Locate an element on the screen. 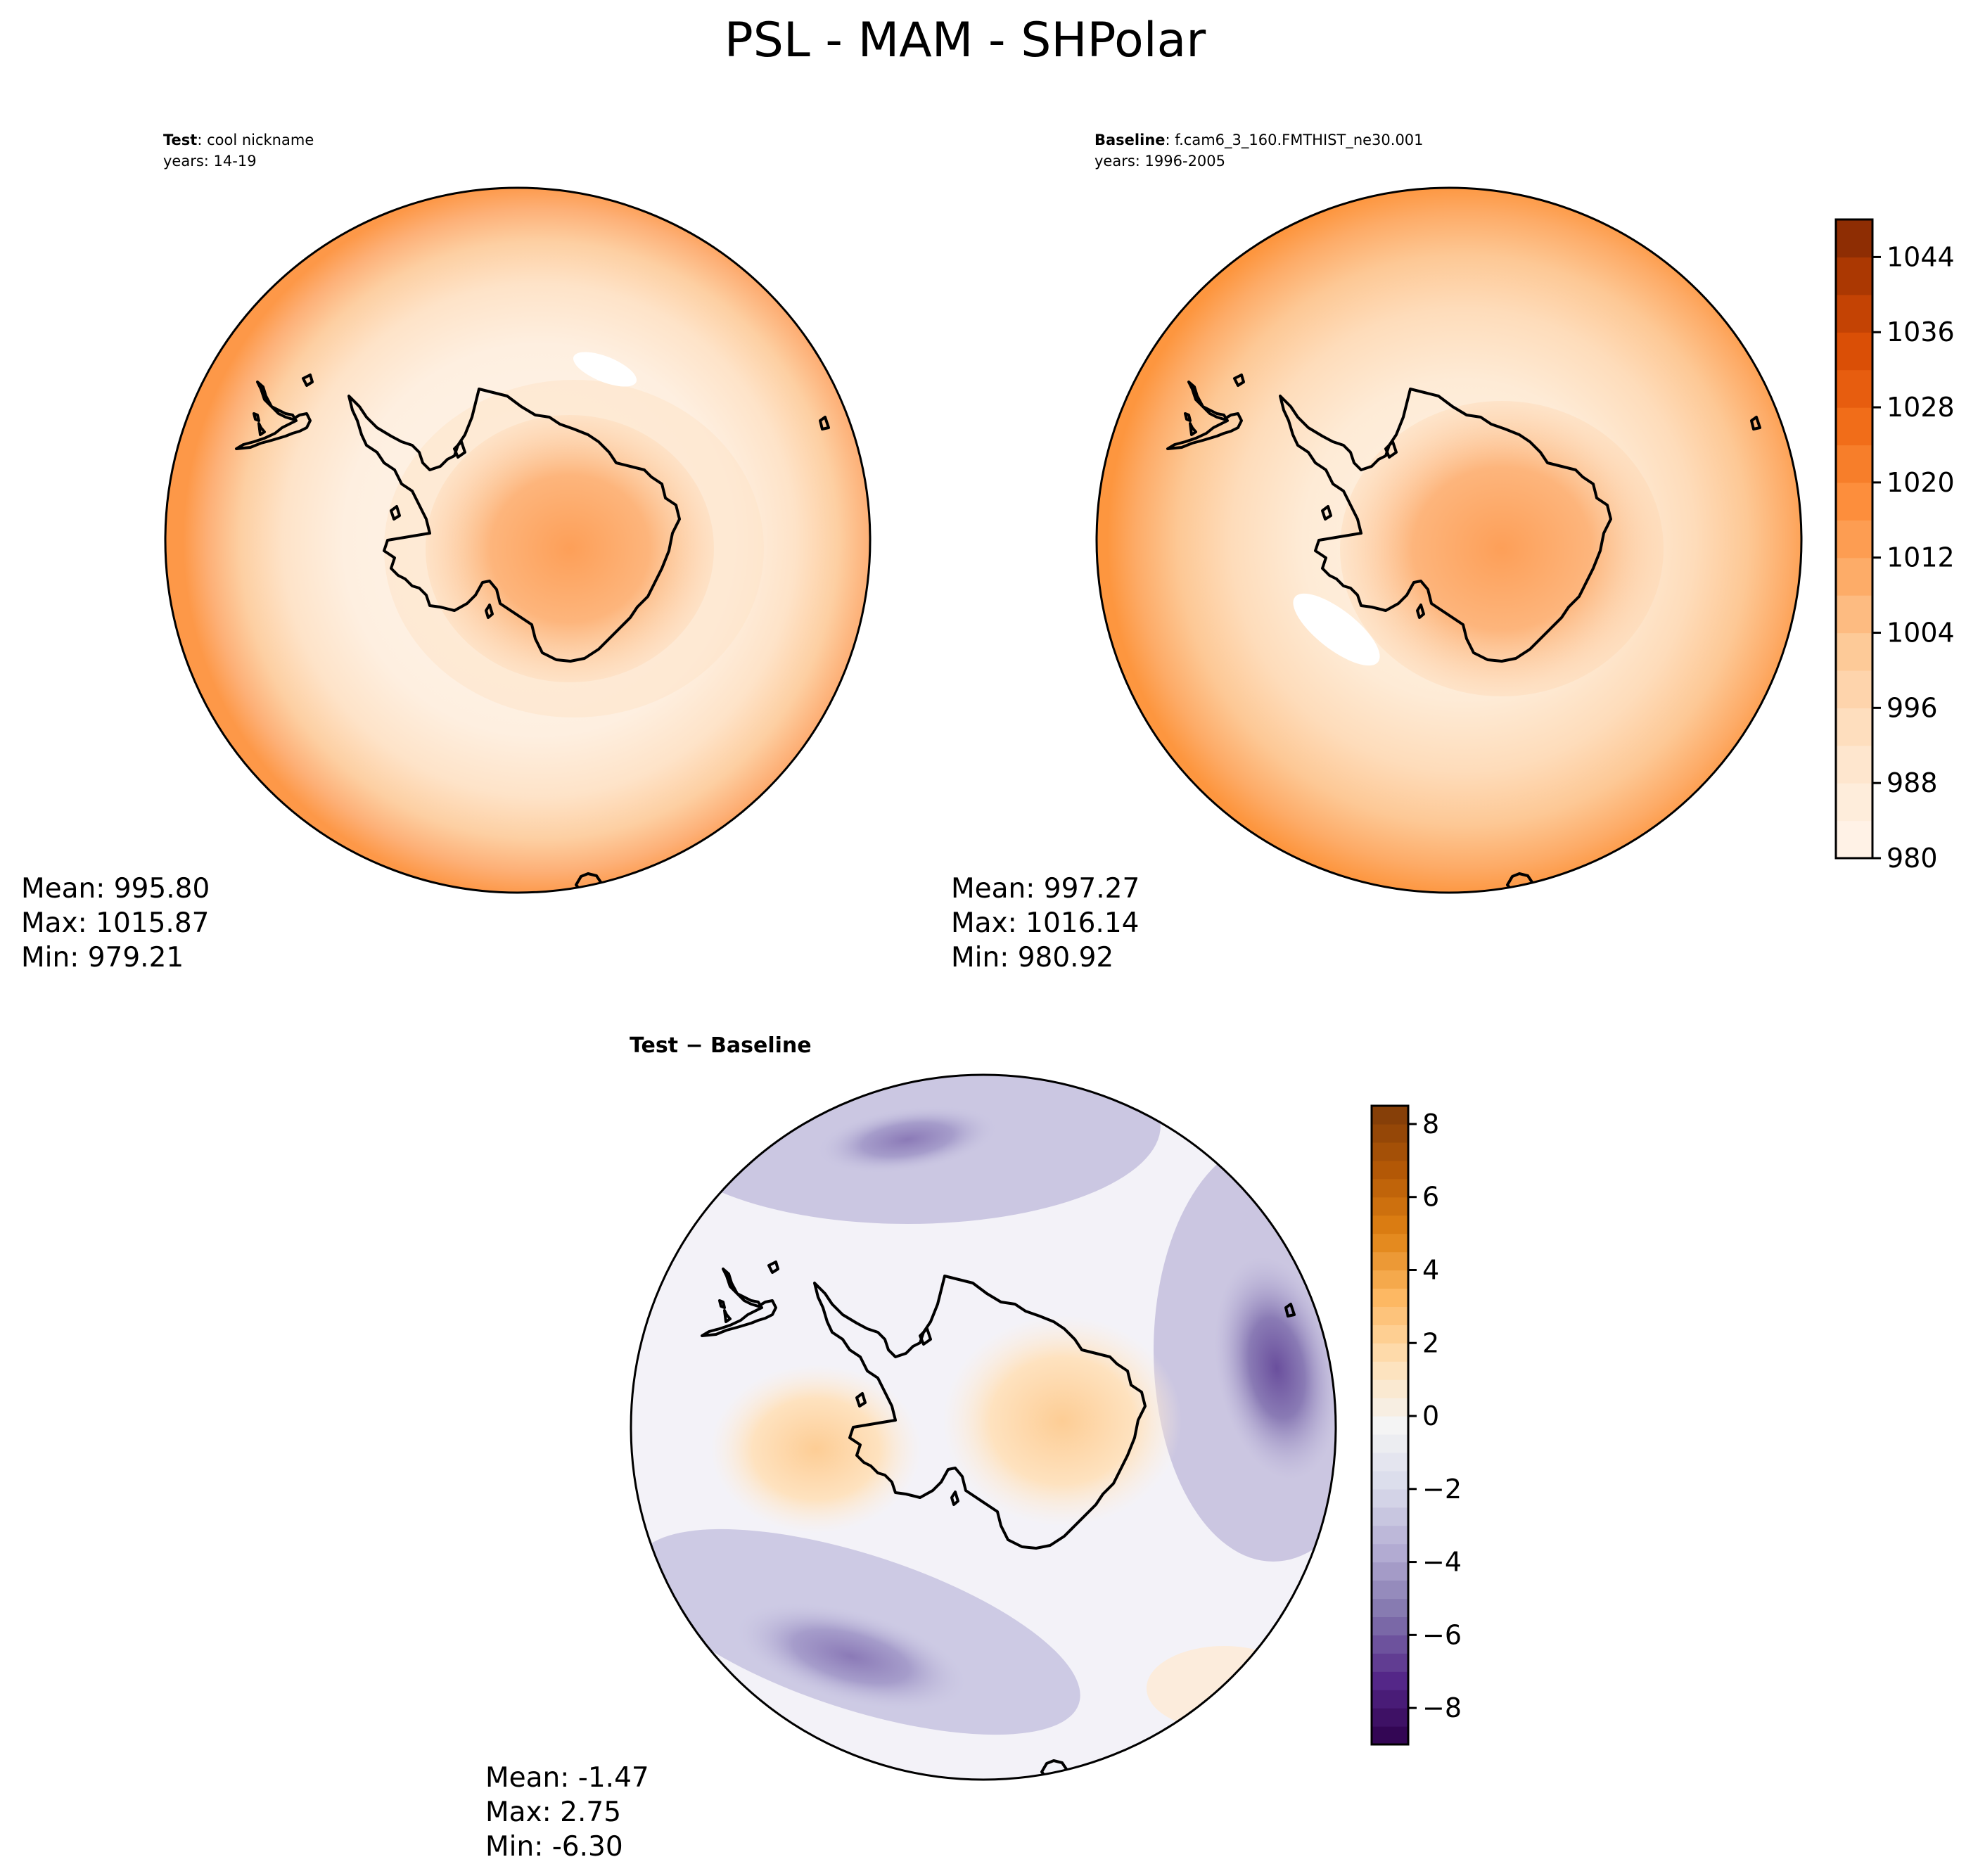  baseline-min: Min: 980.92 is located at coordinates (1032, 958).